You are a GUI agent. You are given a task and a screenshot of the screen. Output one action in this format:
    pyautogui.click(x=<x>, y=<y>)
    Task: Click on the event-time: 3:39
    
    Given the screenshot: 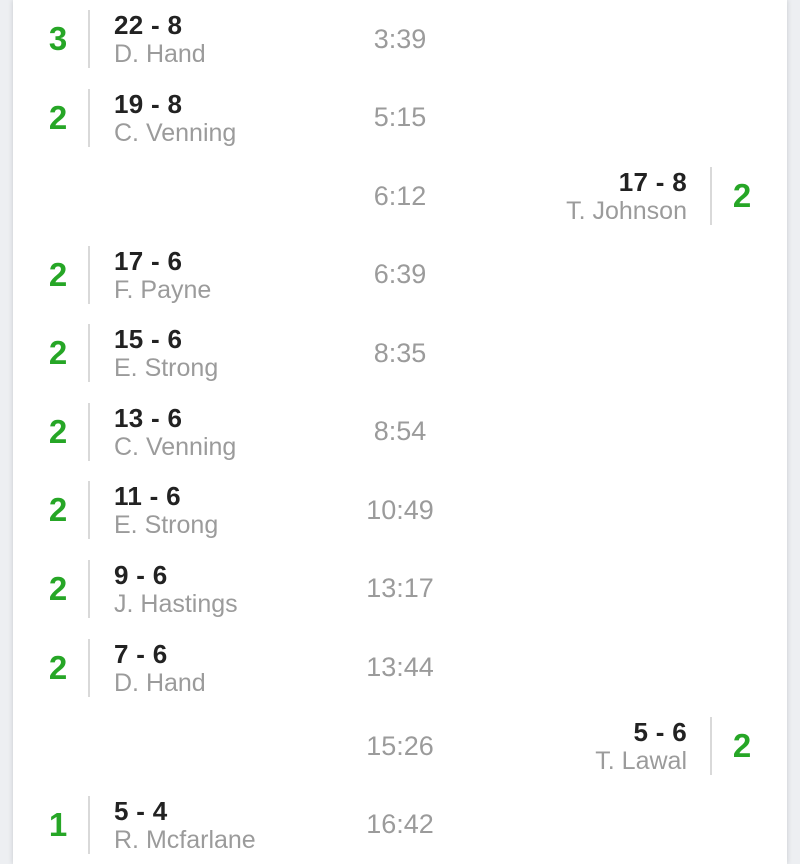 What is the action you would take?
    pyautogui.click(x=400, y=38)
    